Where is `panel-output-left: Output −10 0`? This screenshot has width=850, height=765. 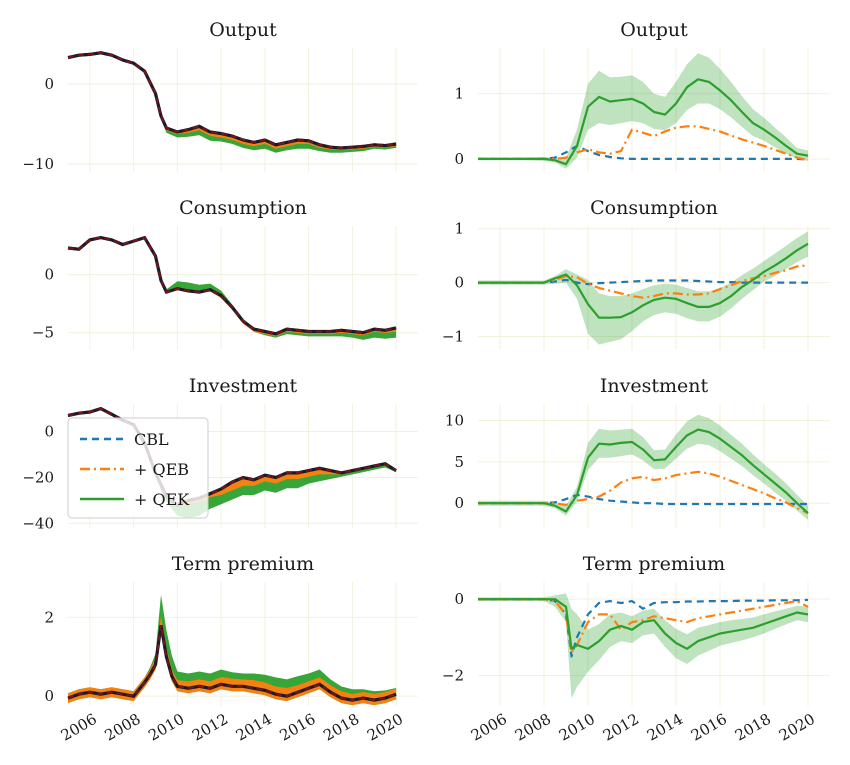
panel-output-left: Output −10 0 is located at coordinates (220, 96).